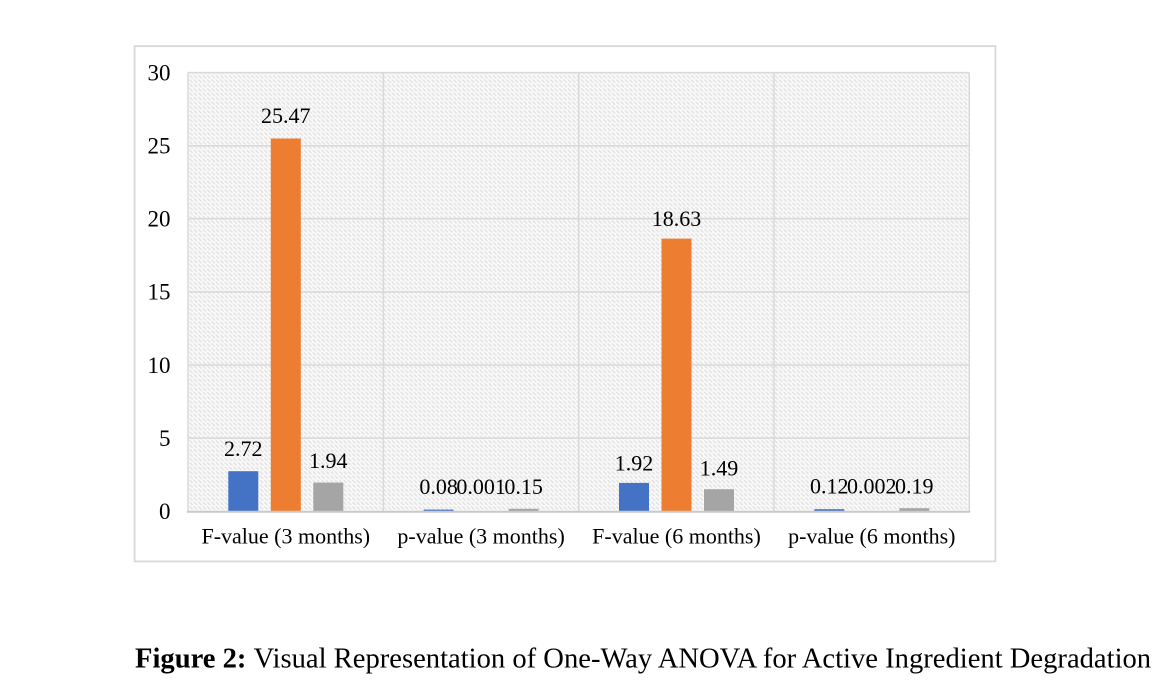 This screenshot has width=1172, height=680. I want to click on svg-text: 0, so click(165, 511).